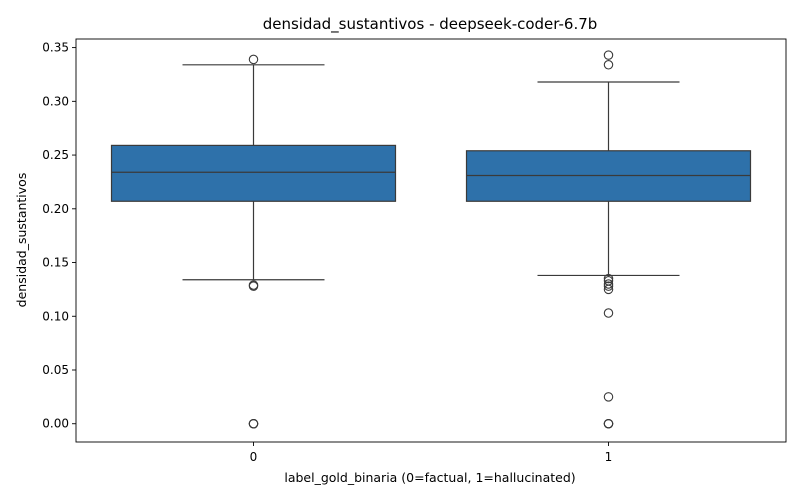 The width and height of the screenshot is (800, 500). Describe the element at coordinates (55, 263) in the screenshot. I see `y-tick-label: 0.15` at that location.